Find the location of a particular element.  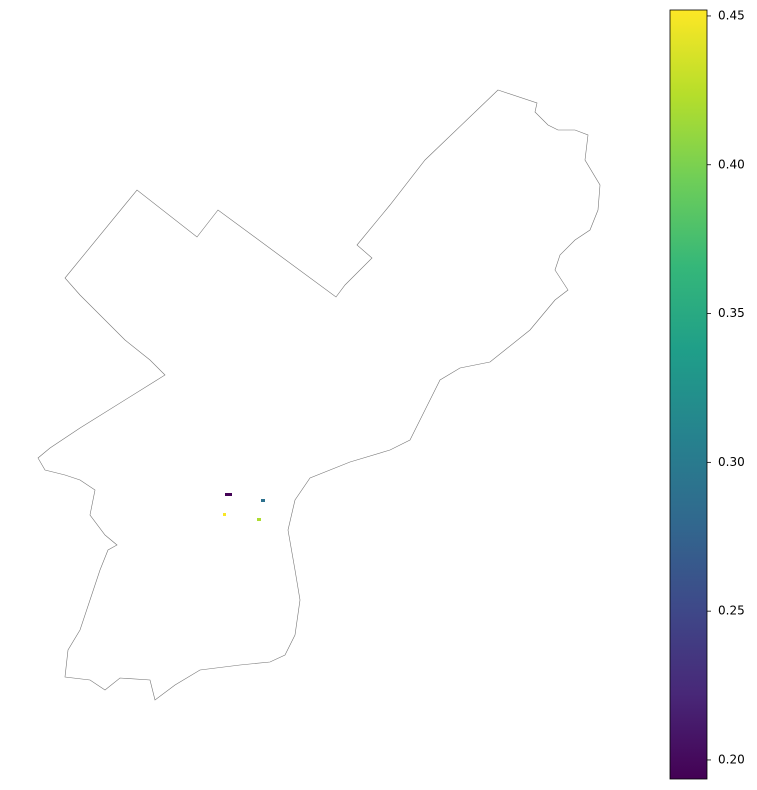

colorbar-tick-label: 0.35 is located at coordinates (731, 313).